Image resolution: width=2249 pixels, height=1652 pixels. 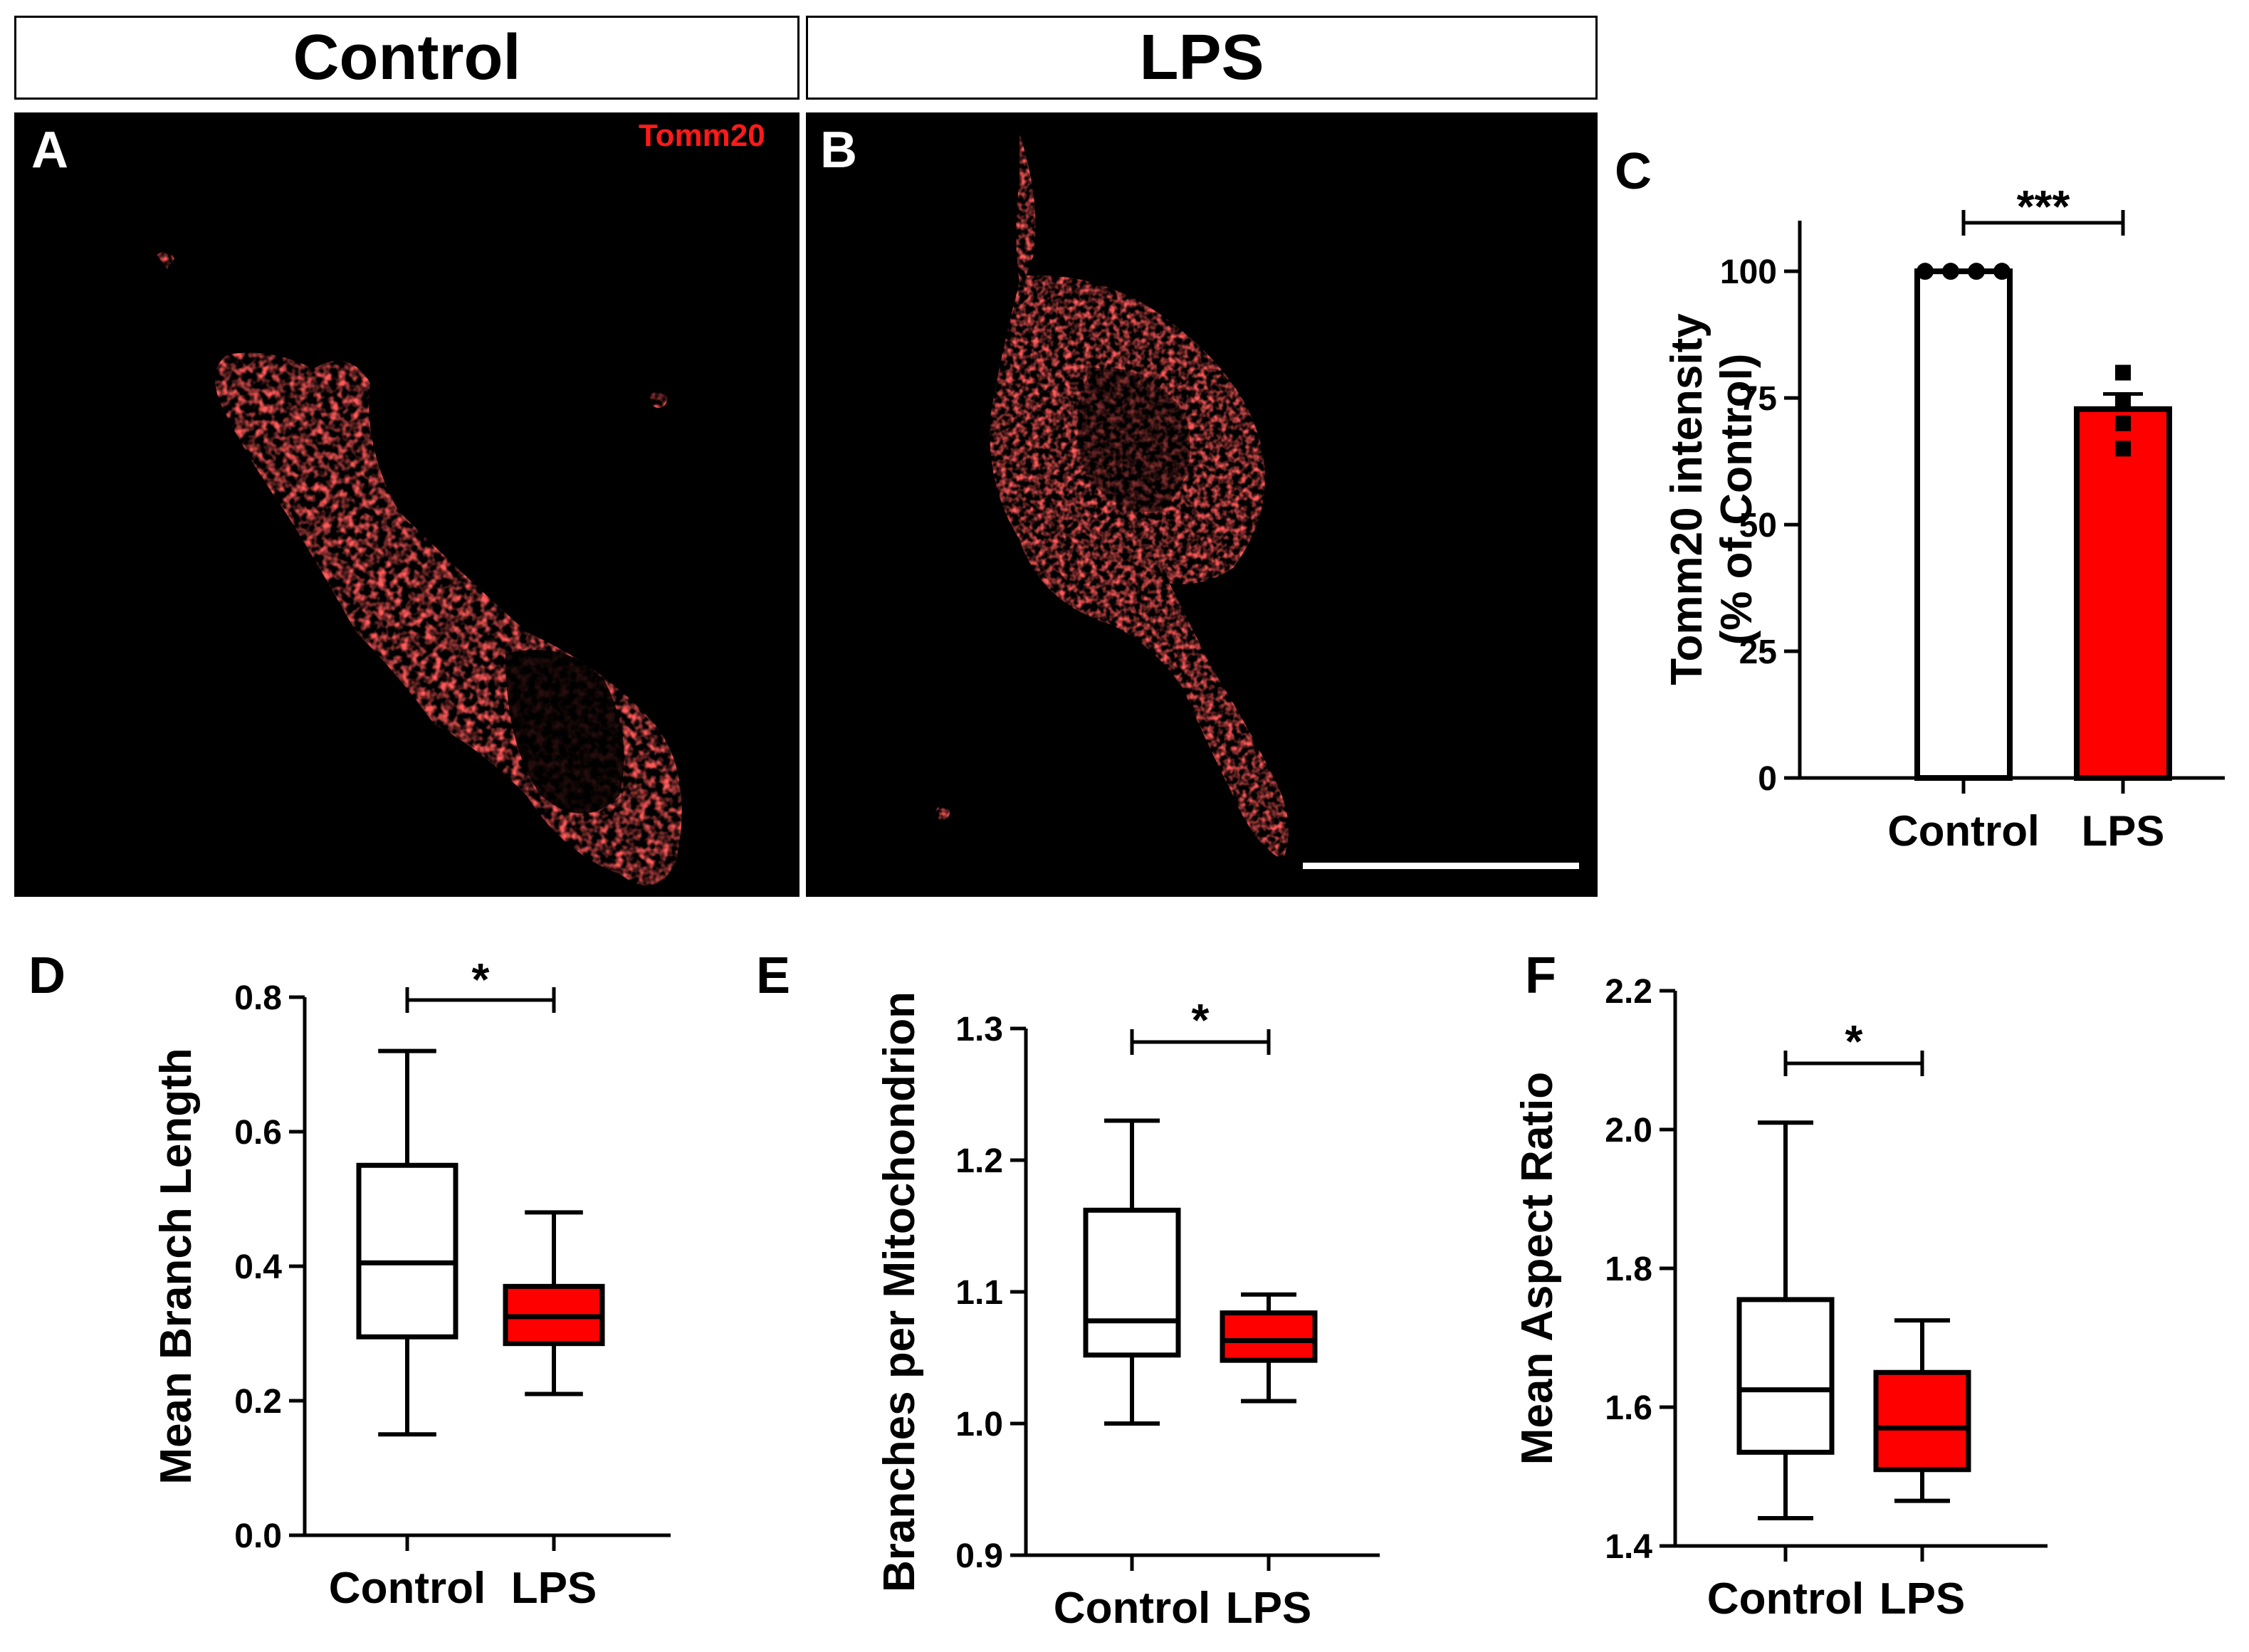 I want to click on scale-bar, so click(x=1441, y=866).